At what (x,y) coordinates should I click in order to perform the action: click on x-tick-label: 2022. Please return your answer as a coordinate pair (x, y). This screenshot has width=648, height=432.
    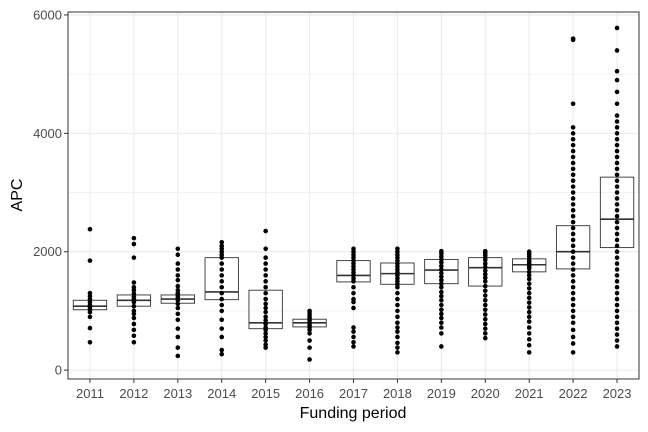
    Looking at the image, I should click on (573, 393).